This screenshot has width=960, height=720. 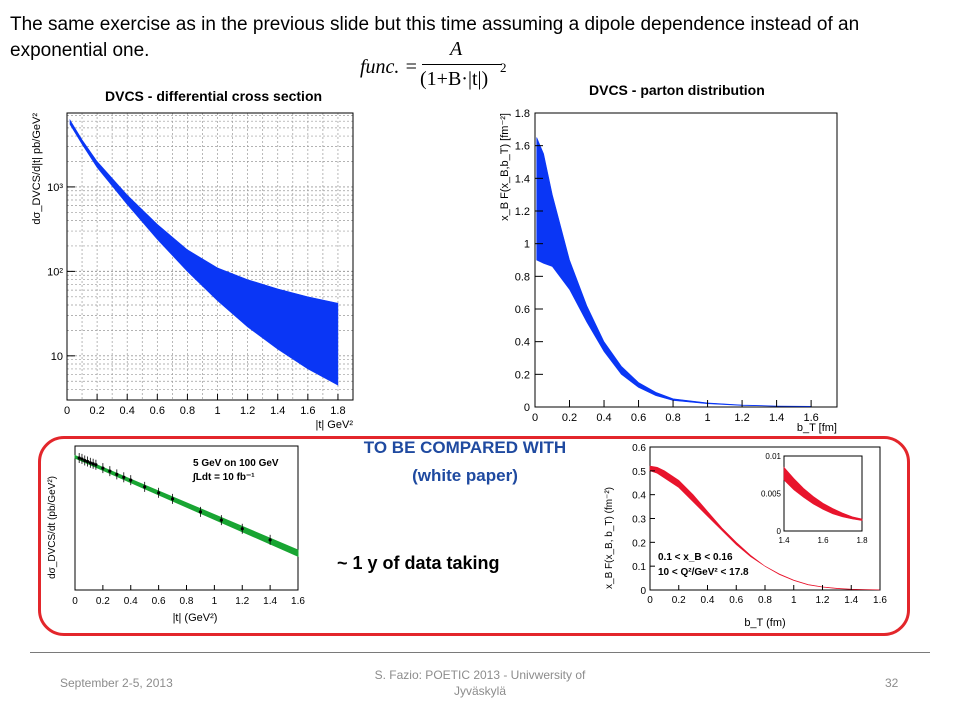 I want to click on chart4-y-tick-label: 0.2, so click(x=639, y=543).